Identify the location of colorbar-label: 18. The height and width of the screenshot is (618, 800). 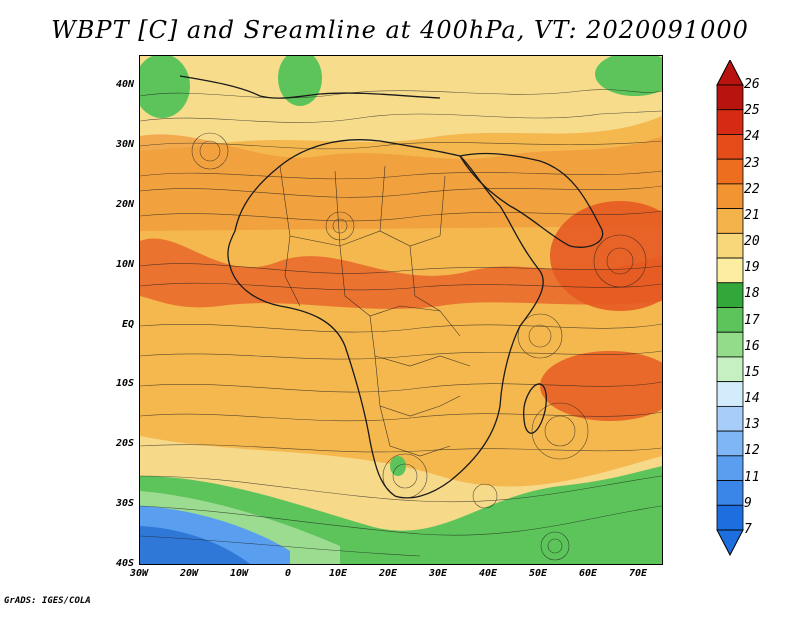
(752, 294).